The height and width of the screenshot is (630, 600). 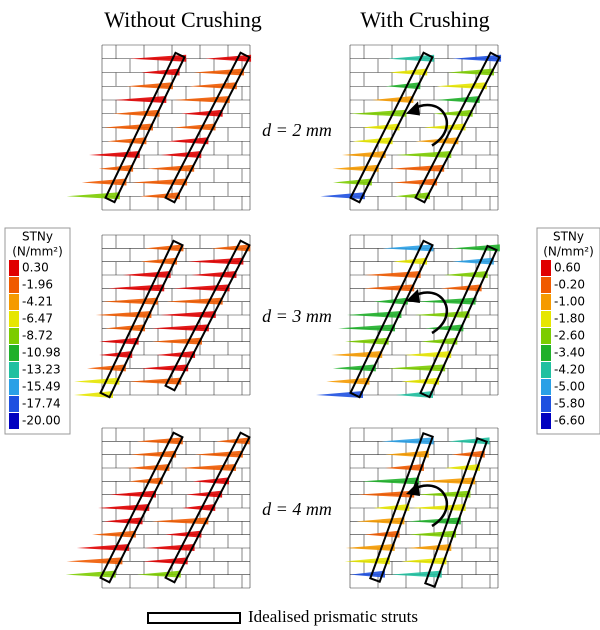 I want to click on row-label: d = 2 mm, so click(x=297, y=130).